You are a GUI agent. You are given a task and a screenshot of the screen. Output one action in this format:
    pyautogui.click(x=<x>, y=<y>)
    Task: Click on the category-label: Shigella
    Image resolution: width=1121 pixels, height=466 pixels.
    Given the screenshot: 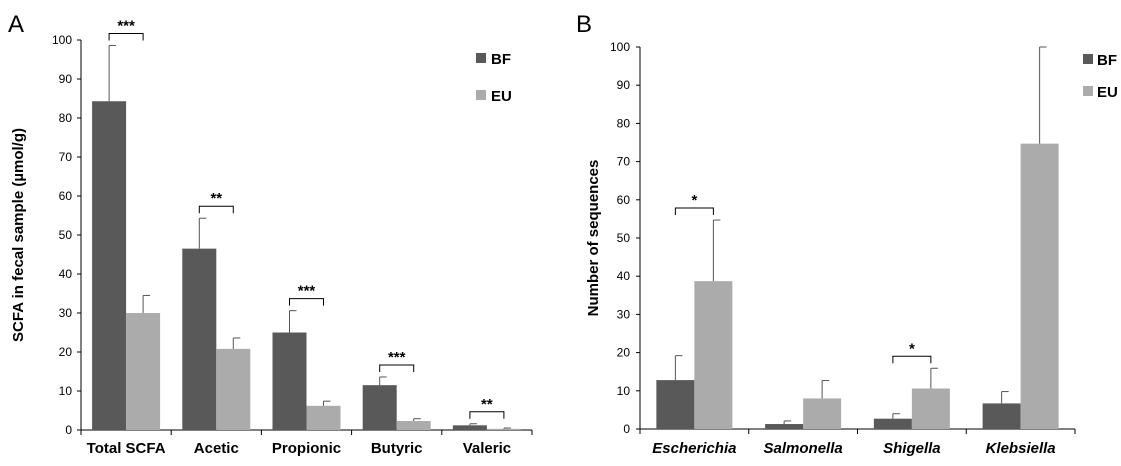 What is the action you would take?
    pyautogui.click(x=912, y=448)
    